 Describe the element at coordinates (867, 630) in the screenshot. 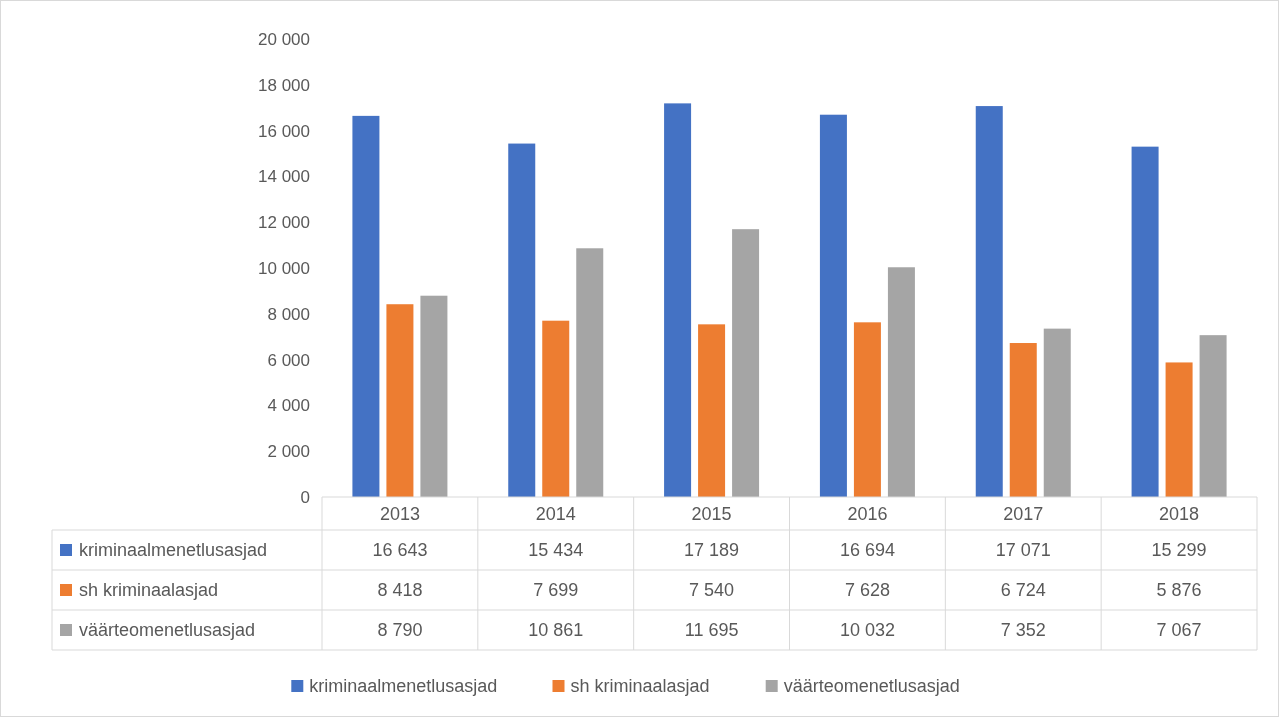

I see `data-label: 10 032` at that location.